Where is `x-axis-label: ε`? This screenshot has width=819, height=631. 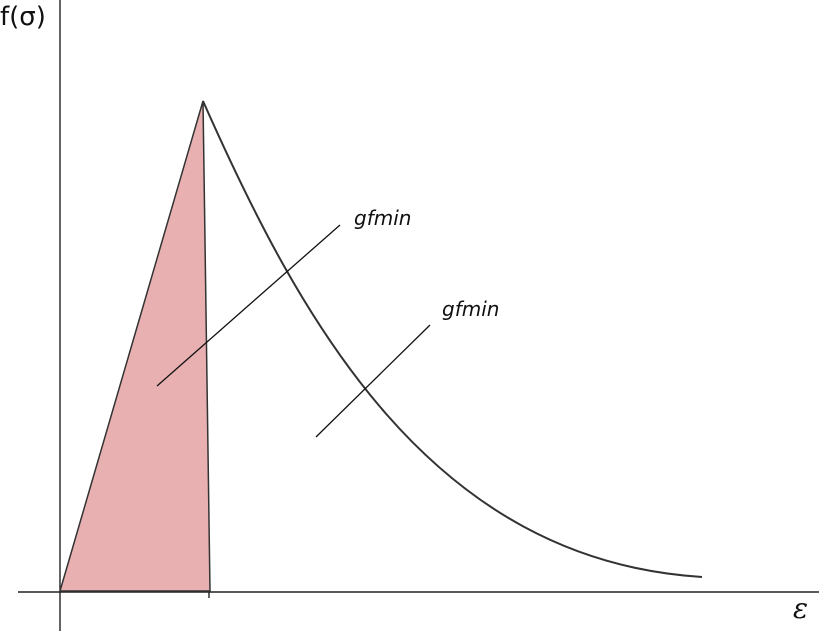 x-axis-label: ε is located at coordinates (801, 608).